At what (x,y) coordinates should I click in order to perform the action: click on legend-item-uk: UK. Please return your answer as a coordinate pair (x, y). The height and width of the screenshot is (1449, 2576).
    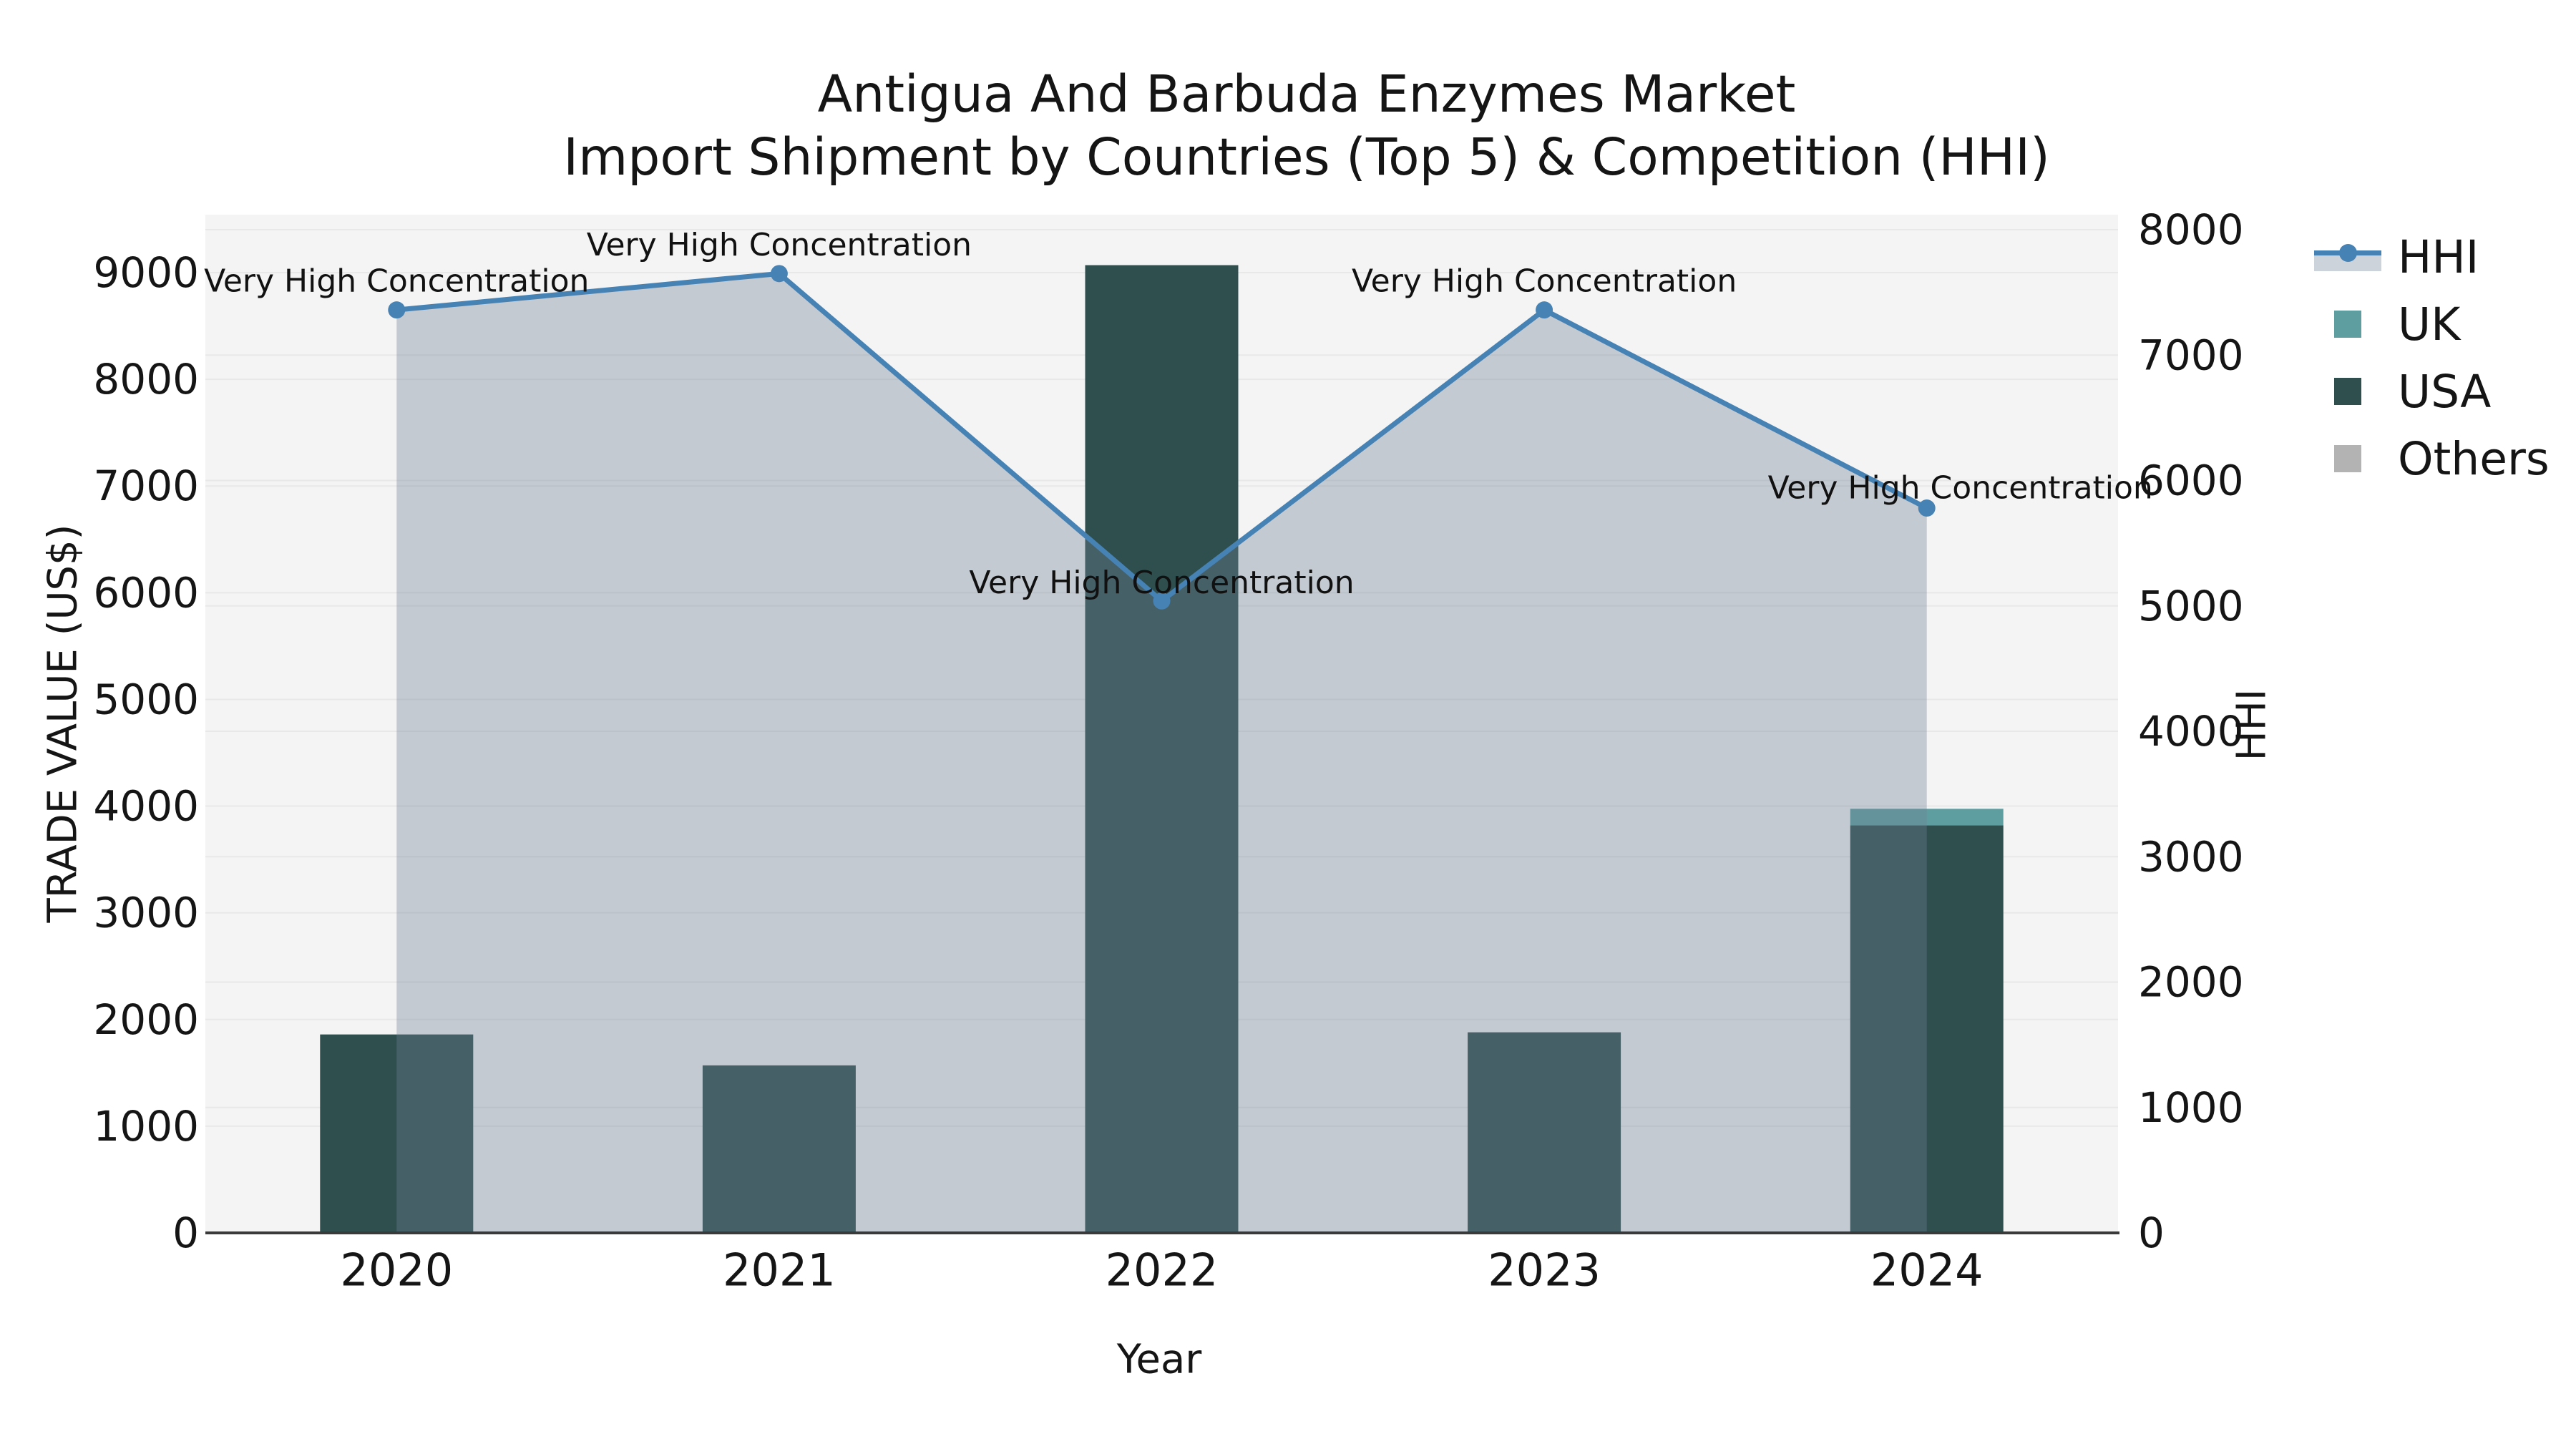
    Looking at the image, I should click on (2429, 324).